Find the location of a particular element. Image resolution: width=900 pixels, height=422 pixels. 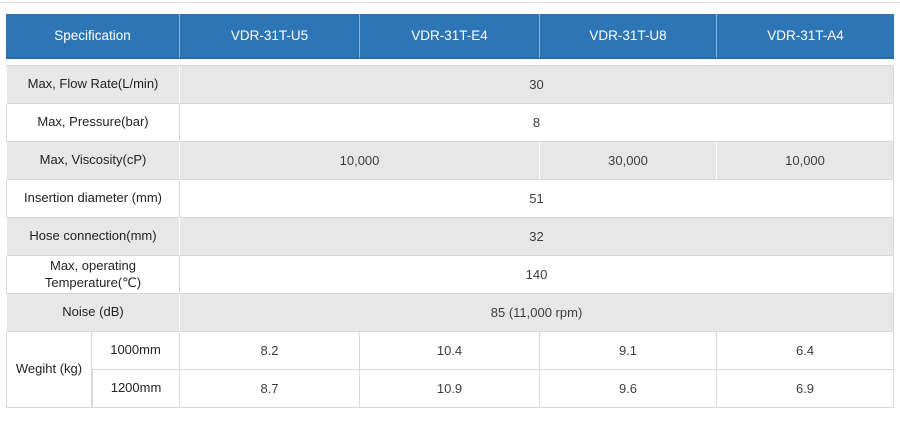

weight-variant-1000mm: 1000mm is located at coordinates (136, 351).